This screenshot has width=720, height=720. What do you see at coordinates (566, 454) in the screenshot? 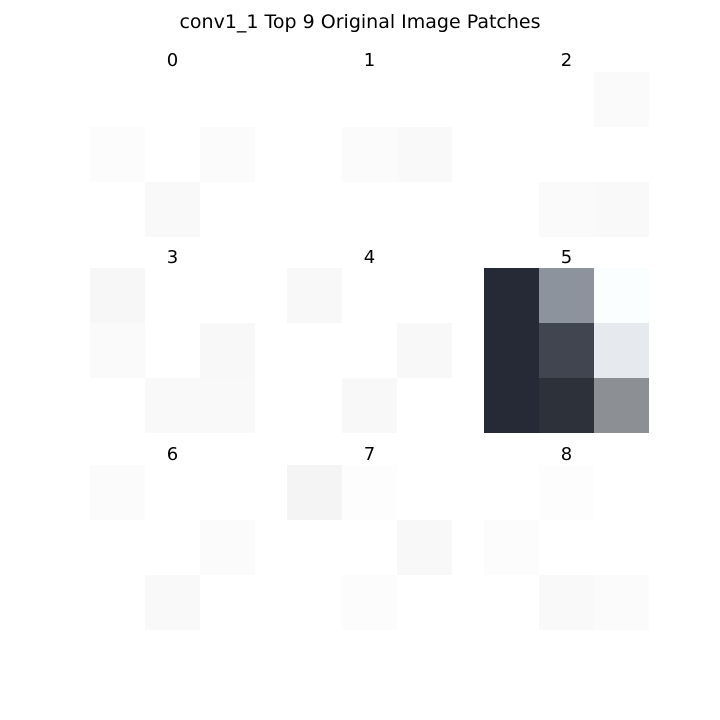
I see `patch-label: 8` at bounding box center [566, 454].